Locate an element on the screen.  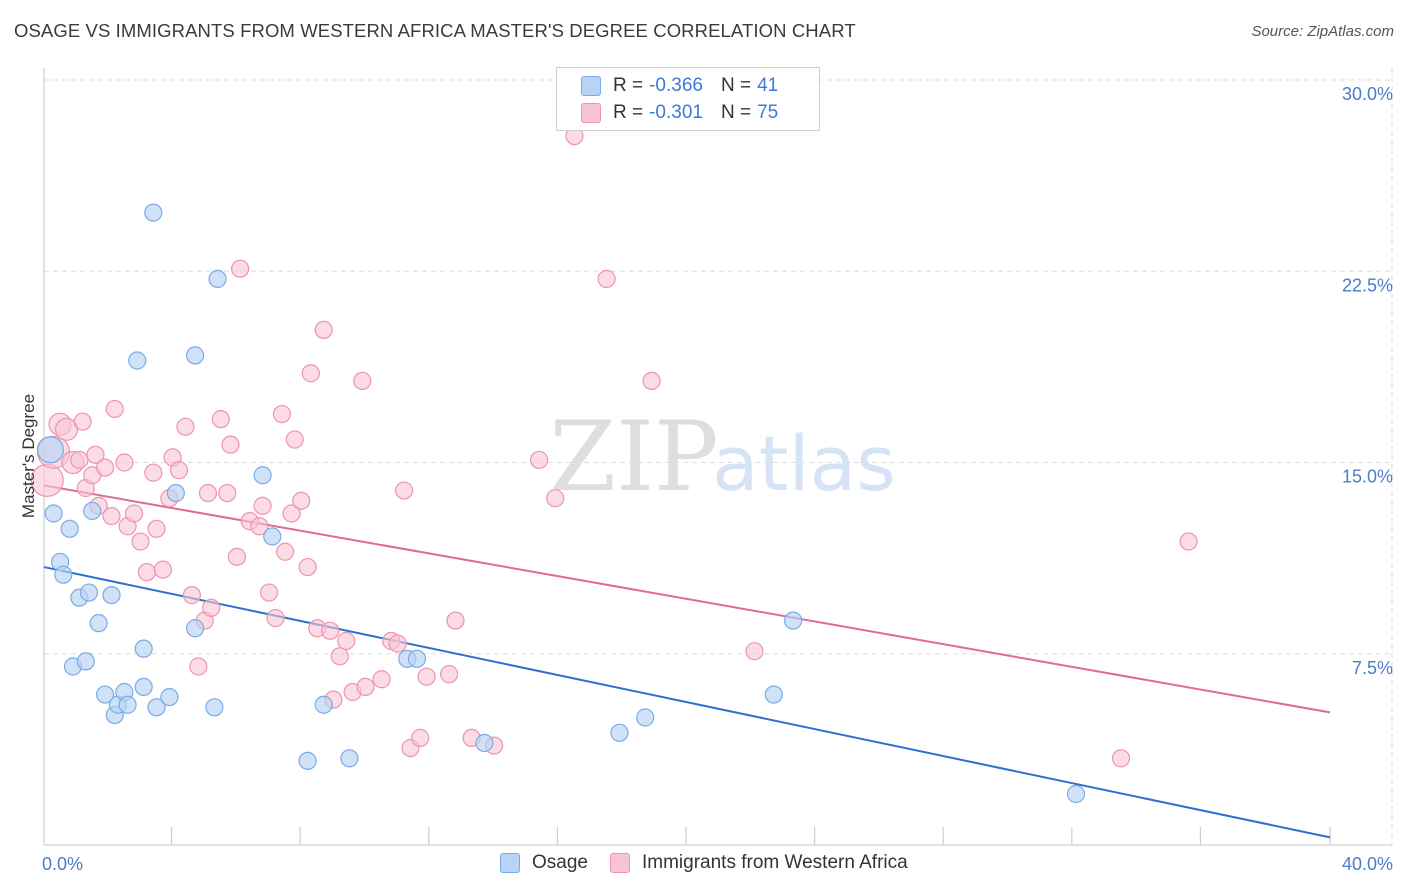
legend-item-immigrants: Immigrants from Western Africa is located at coordinates (758, 863).